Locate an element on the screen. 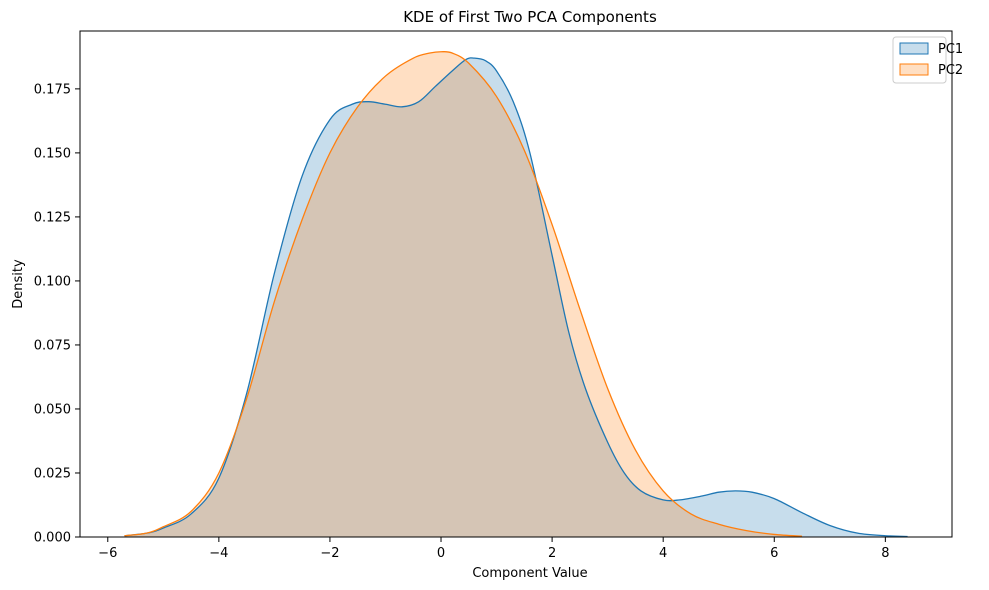 This screenshot has width=989, height=590. y-tick-label: 0.150 is located at coordinates (52, 153).